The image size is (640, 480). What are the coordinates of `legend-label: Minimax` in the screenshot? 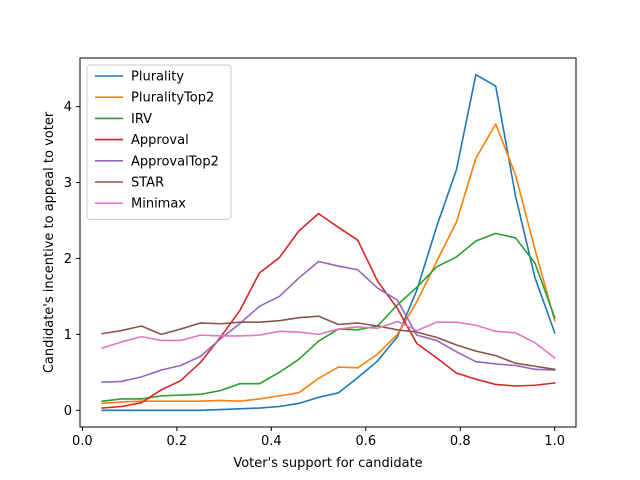 It's located at (158, 204).